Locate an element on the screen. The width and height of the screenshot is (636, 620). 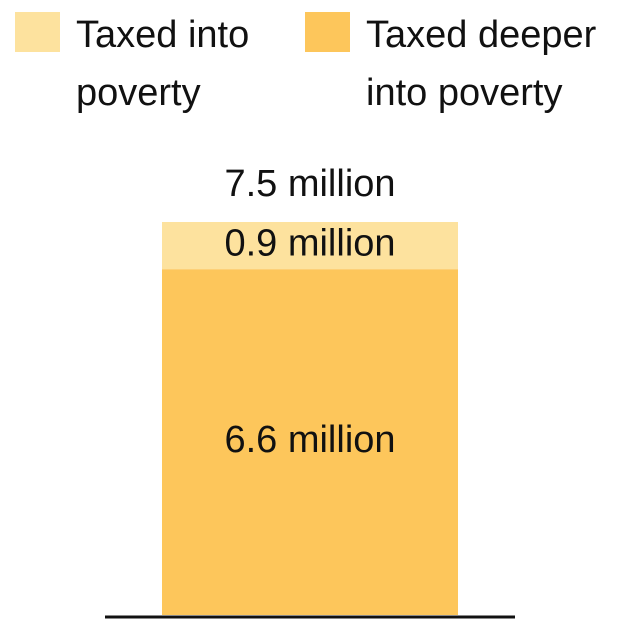
value-label: 6.6 million is located at coordinates (309, 440).